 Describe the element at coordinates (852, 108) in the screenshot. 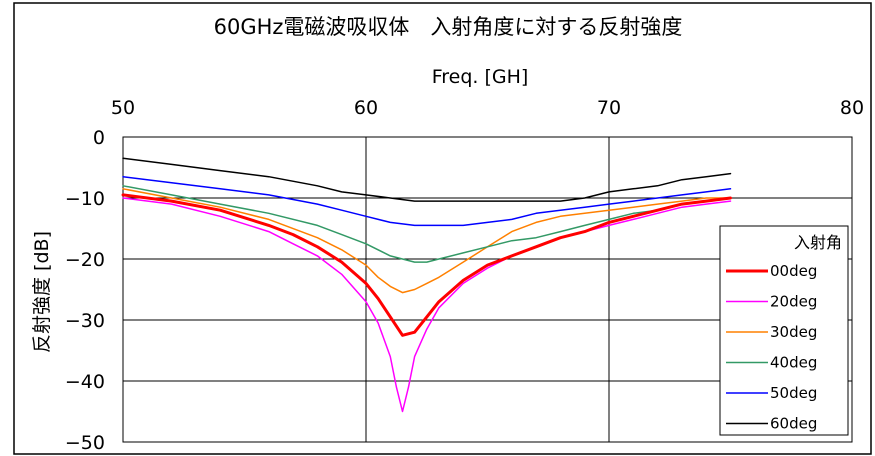

I see `x-tick-label: 80` at that location.